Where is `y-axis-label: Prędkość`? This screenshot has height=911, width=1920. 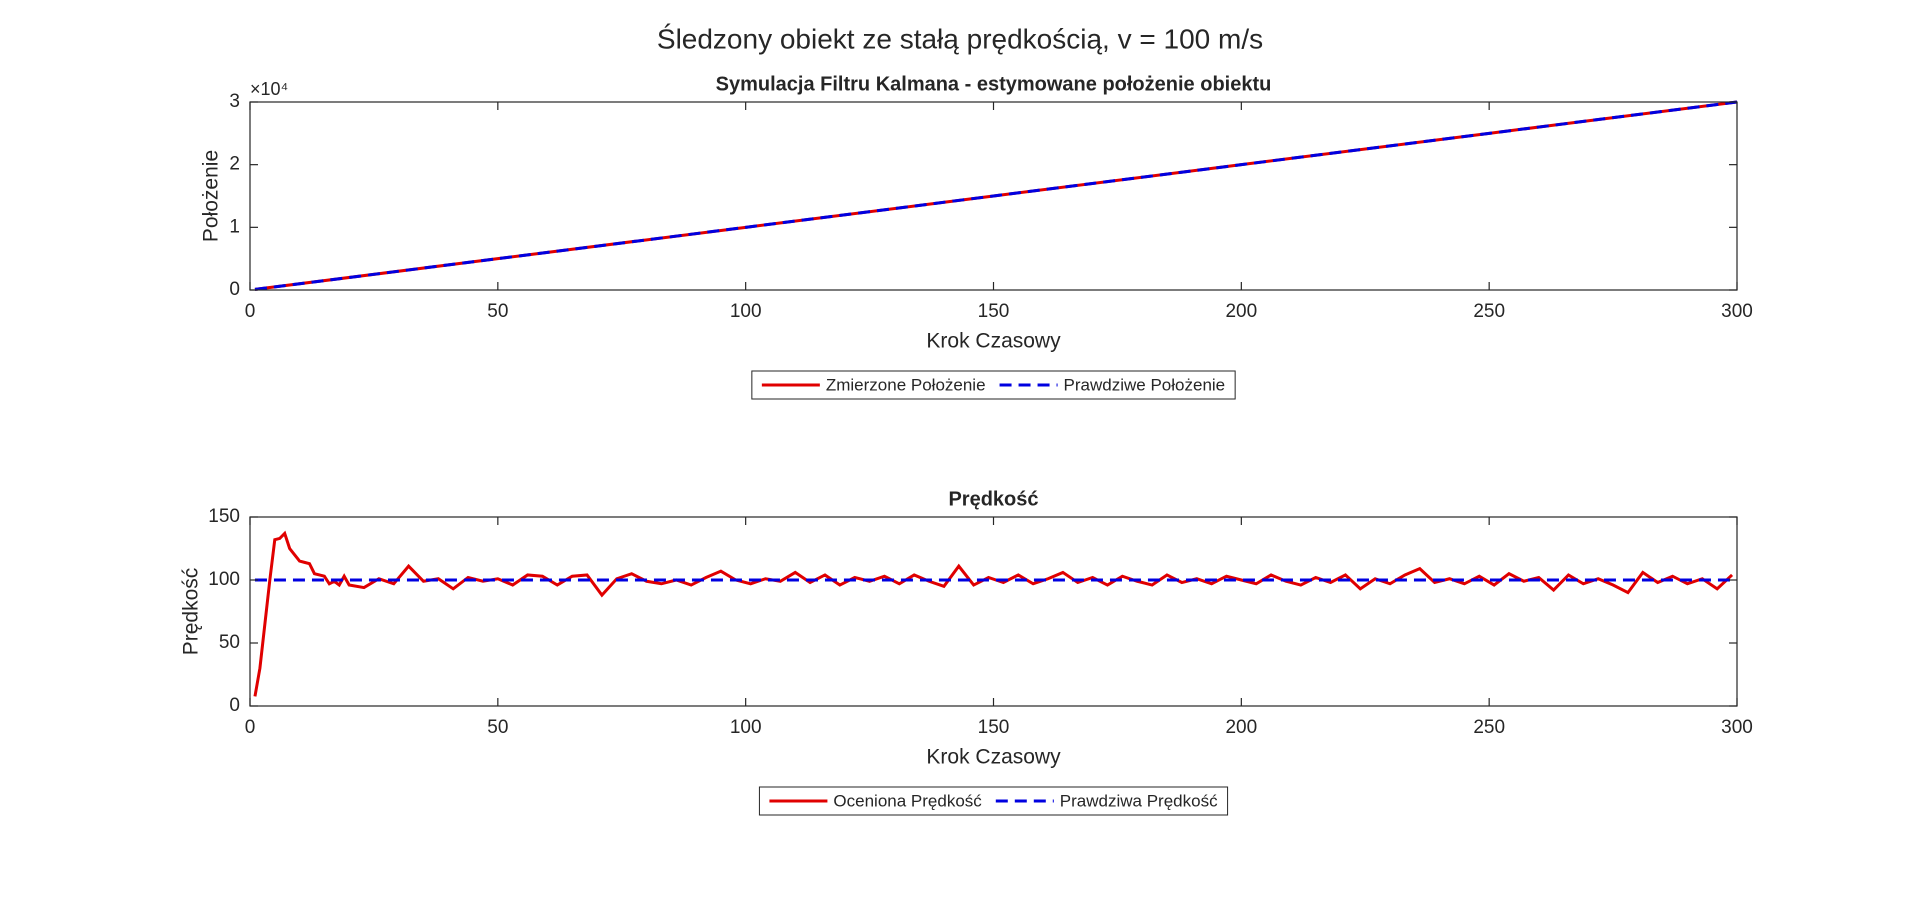
y-axis-label: Prędkość is located at coordinates (191, 612).